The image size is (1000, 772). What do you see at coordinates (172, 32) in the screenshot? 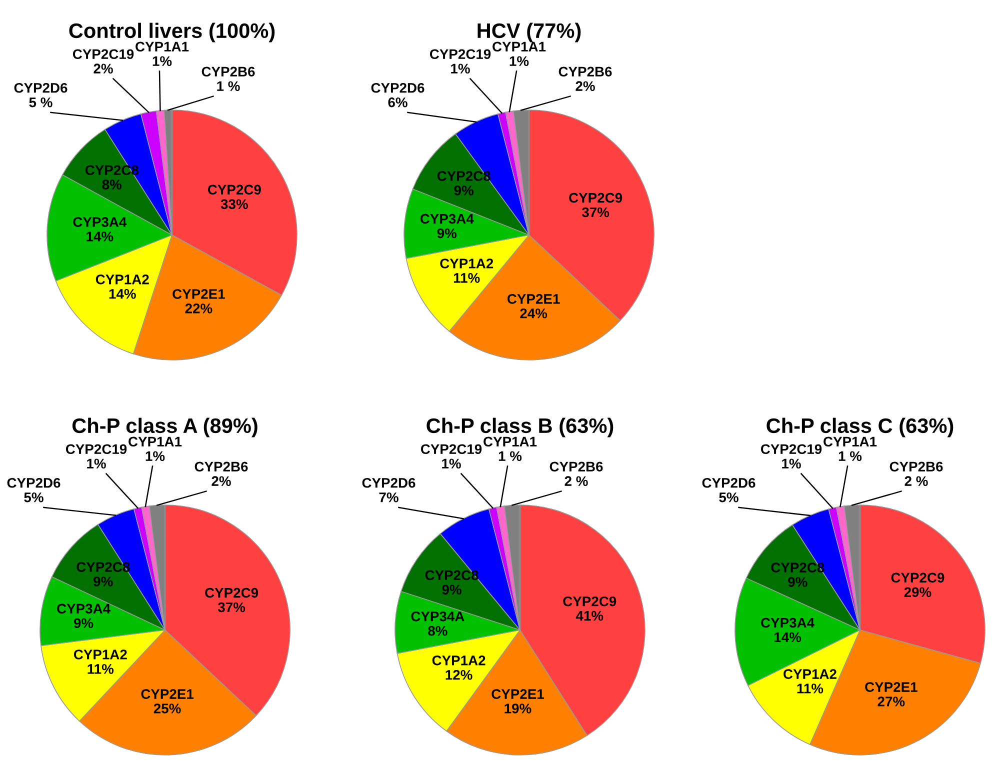
I see `chart-title: Control livers (100%)` at bounding box center [172, 32].